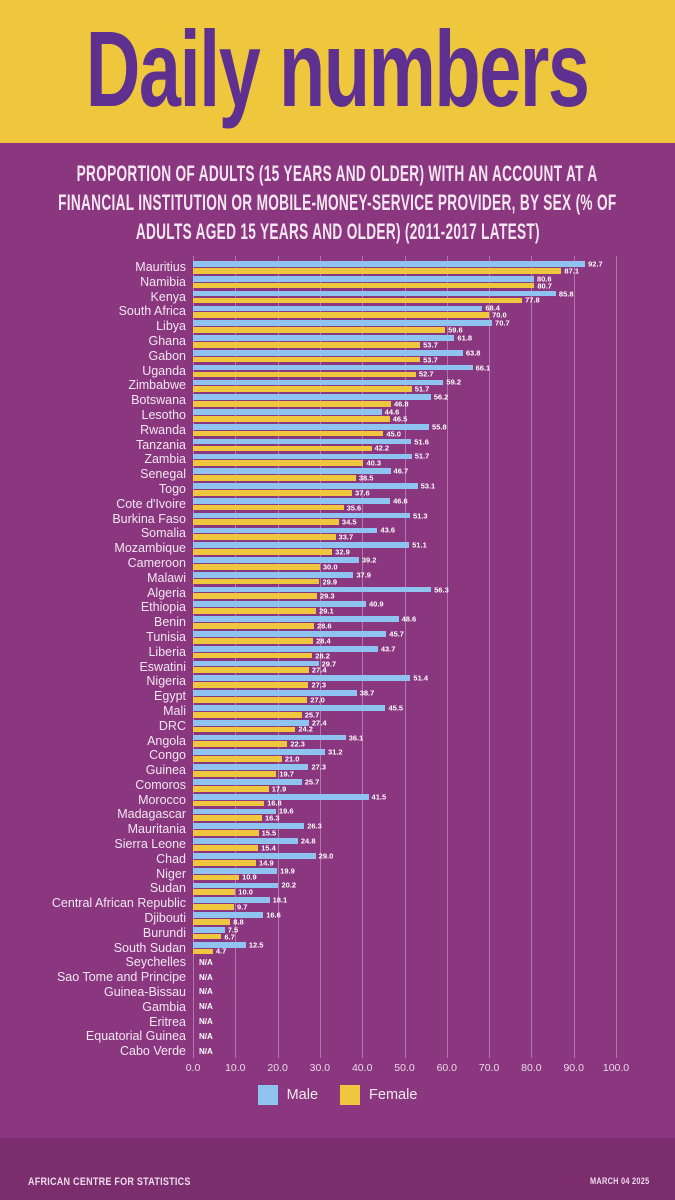 This screenshot has height=1200, width=675. I want to click on female-value-label: 27.4, so click(319, 670).